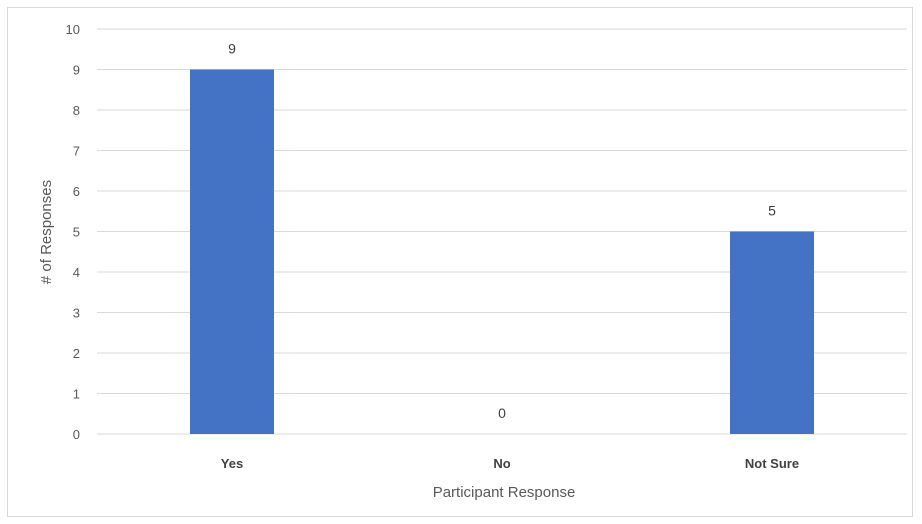  I want to click on data-label: 9, so click(232, 49).